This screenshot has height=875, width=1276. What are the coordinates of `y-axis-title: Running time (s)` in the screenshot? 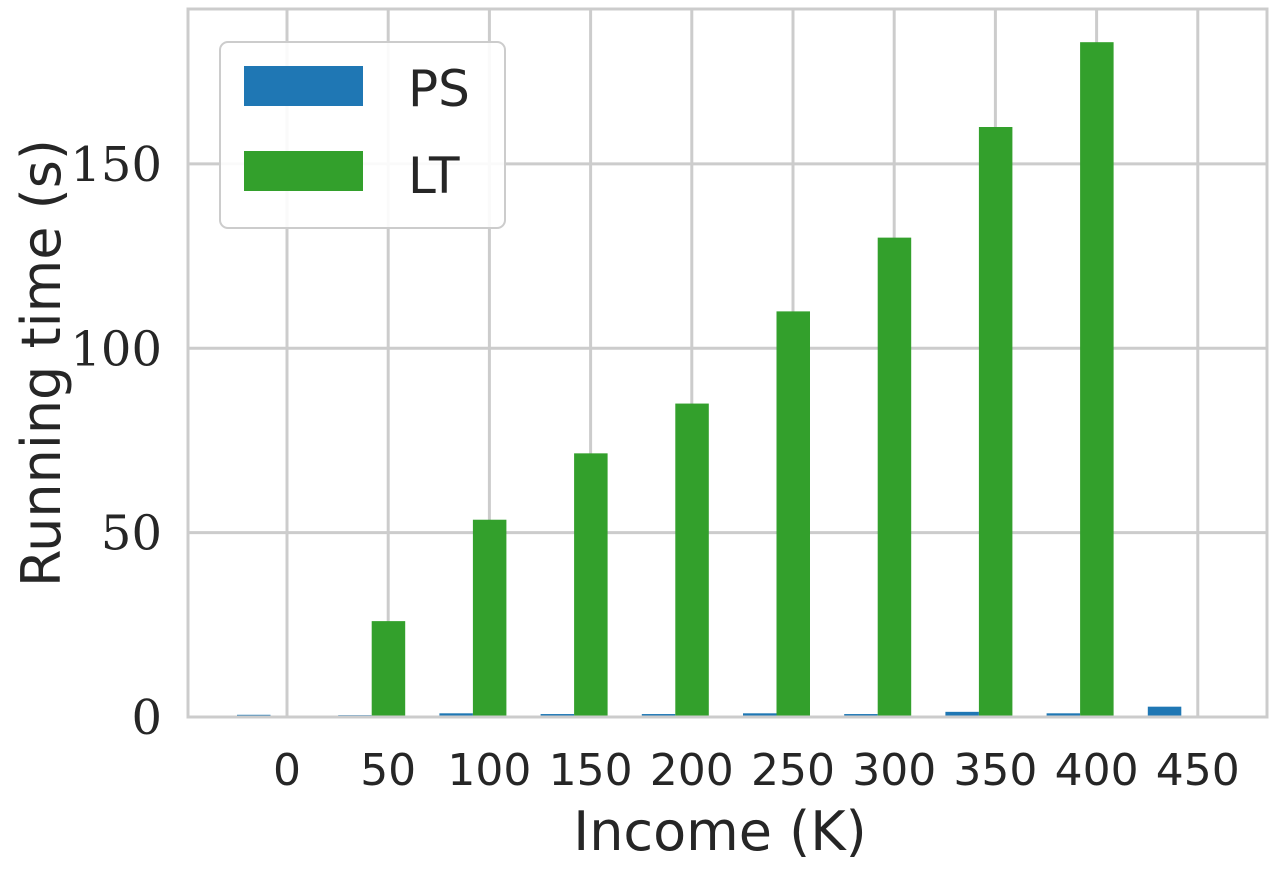 It's located at (41, 363).